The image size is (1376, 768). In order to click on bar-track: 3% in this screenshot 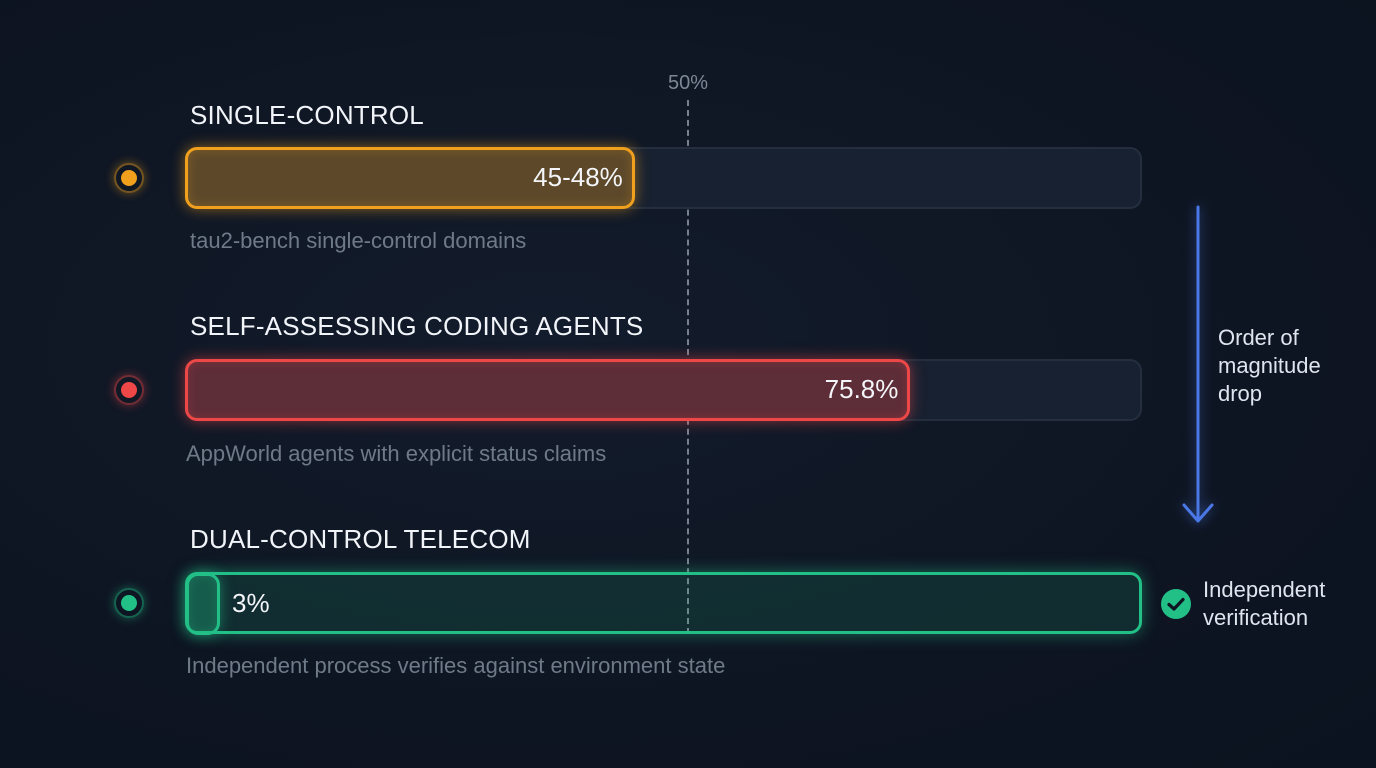, I will do `click(663, 603)`.